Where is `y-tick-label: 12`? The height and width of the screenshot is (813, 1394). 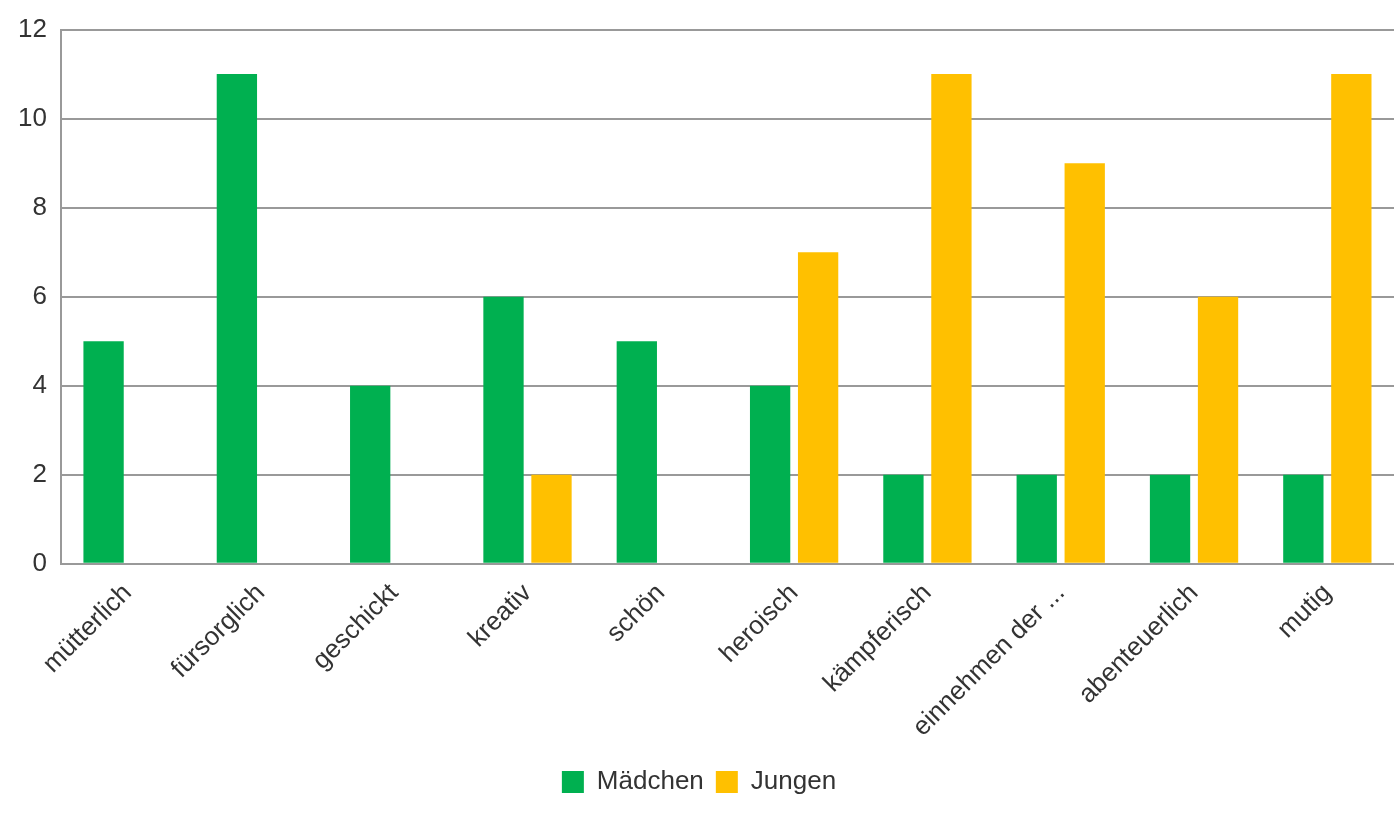
y-tick-label: 12 is located at coordinates (32, 27).